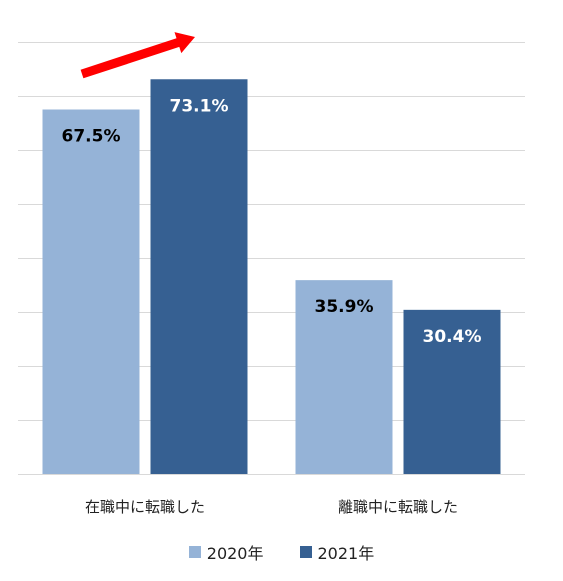 The width and height of the screenshot is (563, 581). What do you see at coordinates (199, 106) in the screenshot?
I see `bar-value-label: 73.1%` at bounding box center [199, 106].